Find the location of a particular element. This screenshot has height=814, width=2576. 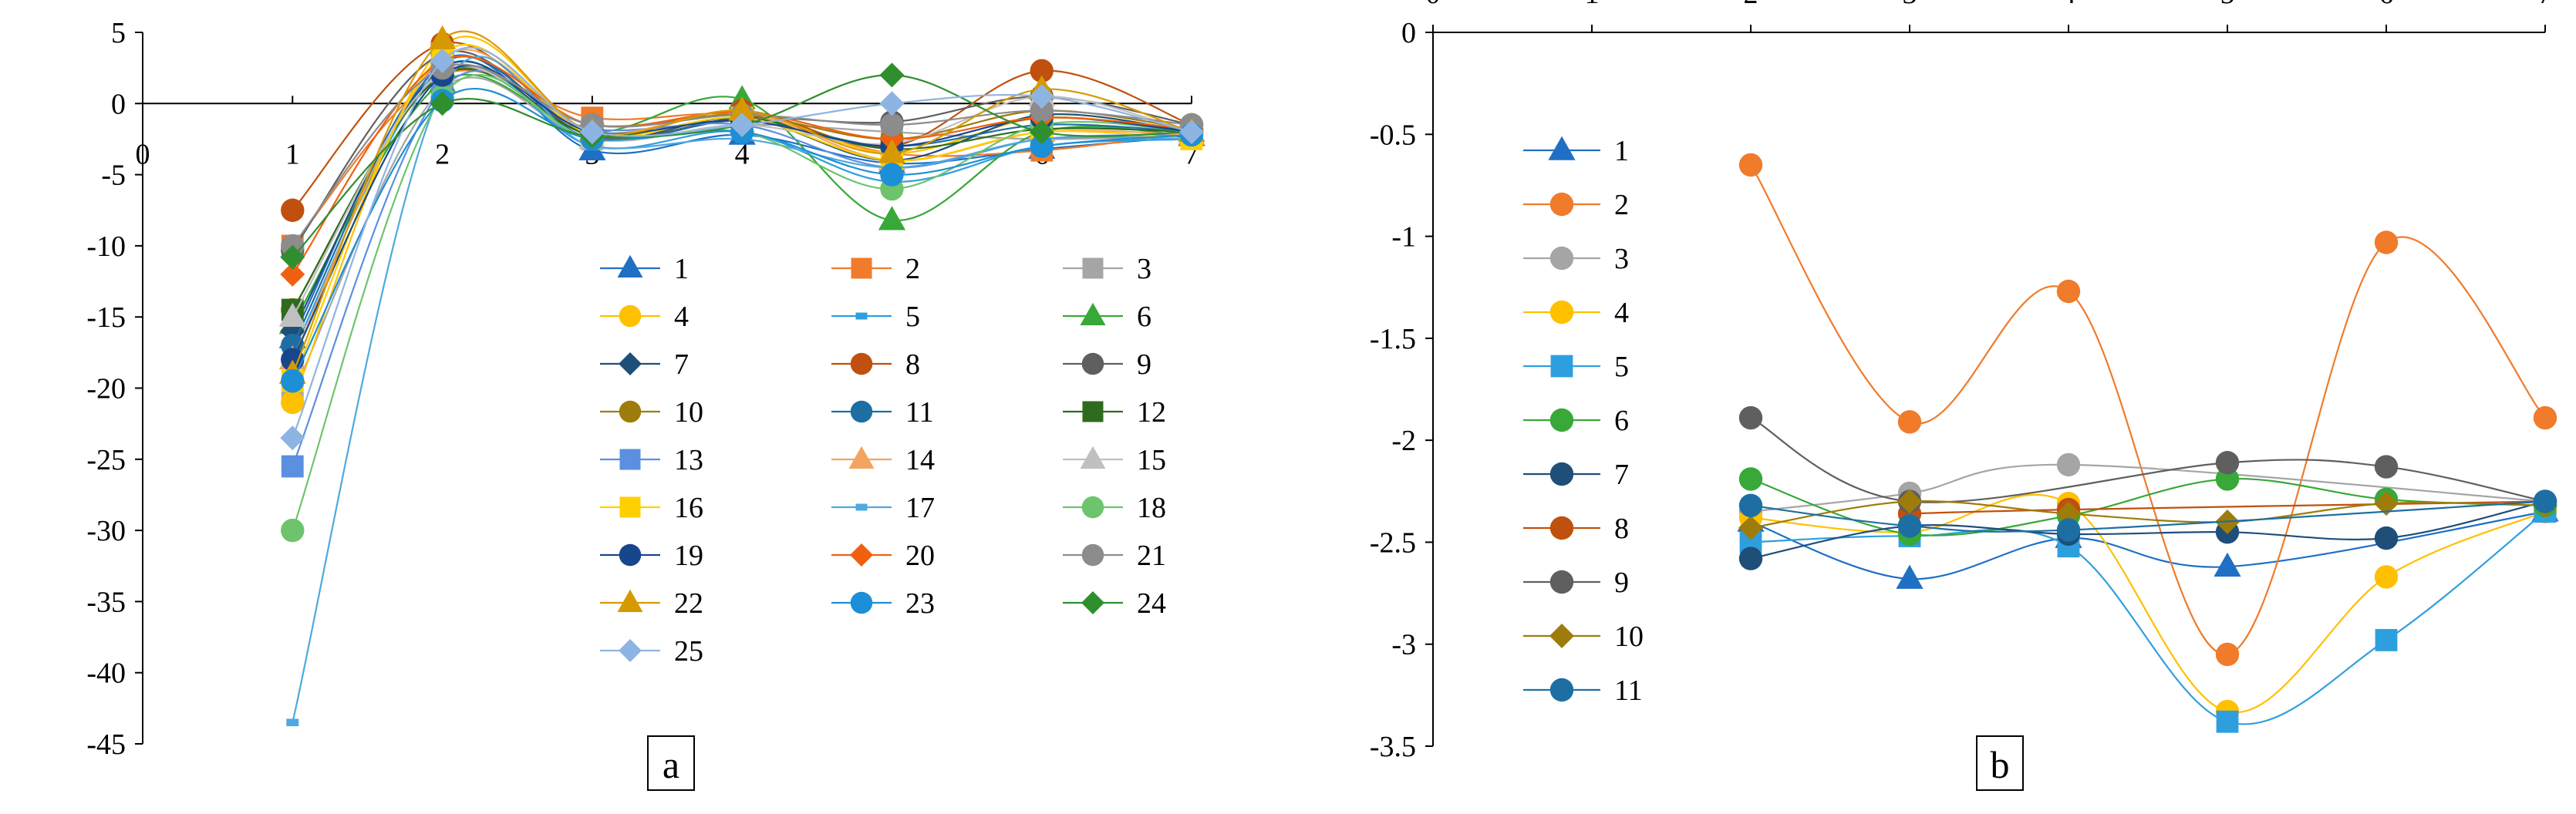

legend-label: 6 is located at coordinates (1144, 317).